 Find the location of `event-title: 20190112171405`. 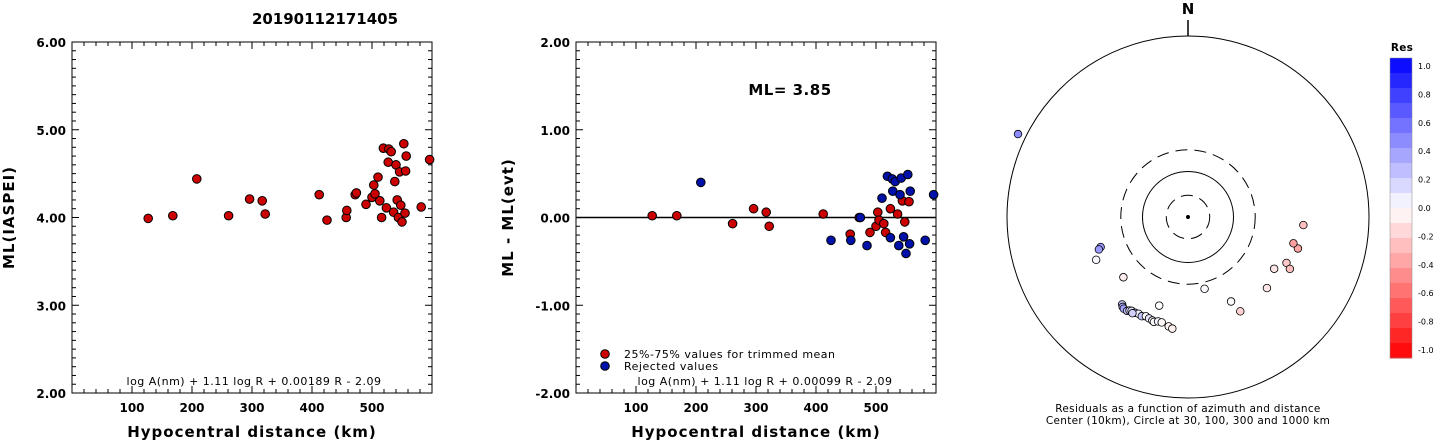

event-title: 20190112171405 is located at coordinates (325, 19).